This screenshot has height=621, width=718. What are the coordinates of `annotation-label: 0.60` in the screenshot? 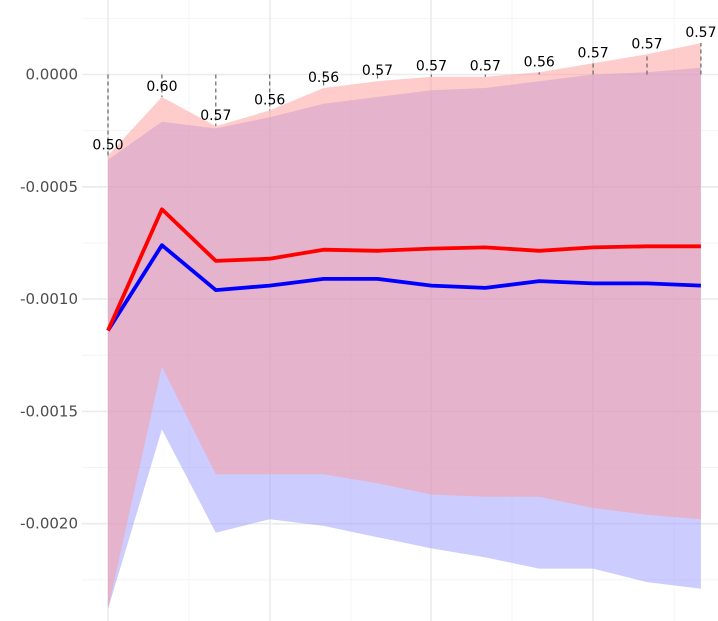 It's located at (161, 87).